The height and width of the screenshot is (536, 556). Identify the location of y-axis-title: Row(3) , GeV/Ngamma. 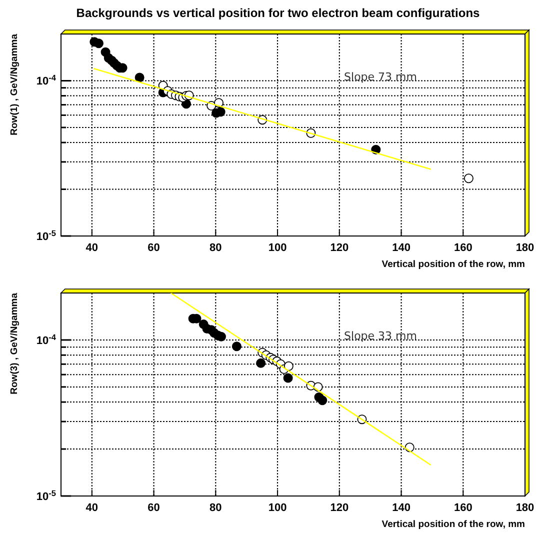
(14, 343).